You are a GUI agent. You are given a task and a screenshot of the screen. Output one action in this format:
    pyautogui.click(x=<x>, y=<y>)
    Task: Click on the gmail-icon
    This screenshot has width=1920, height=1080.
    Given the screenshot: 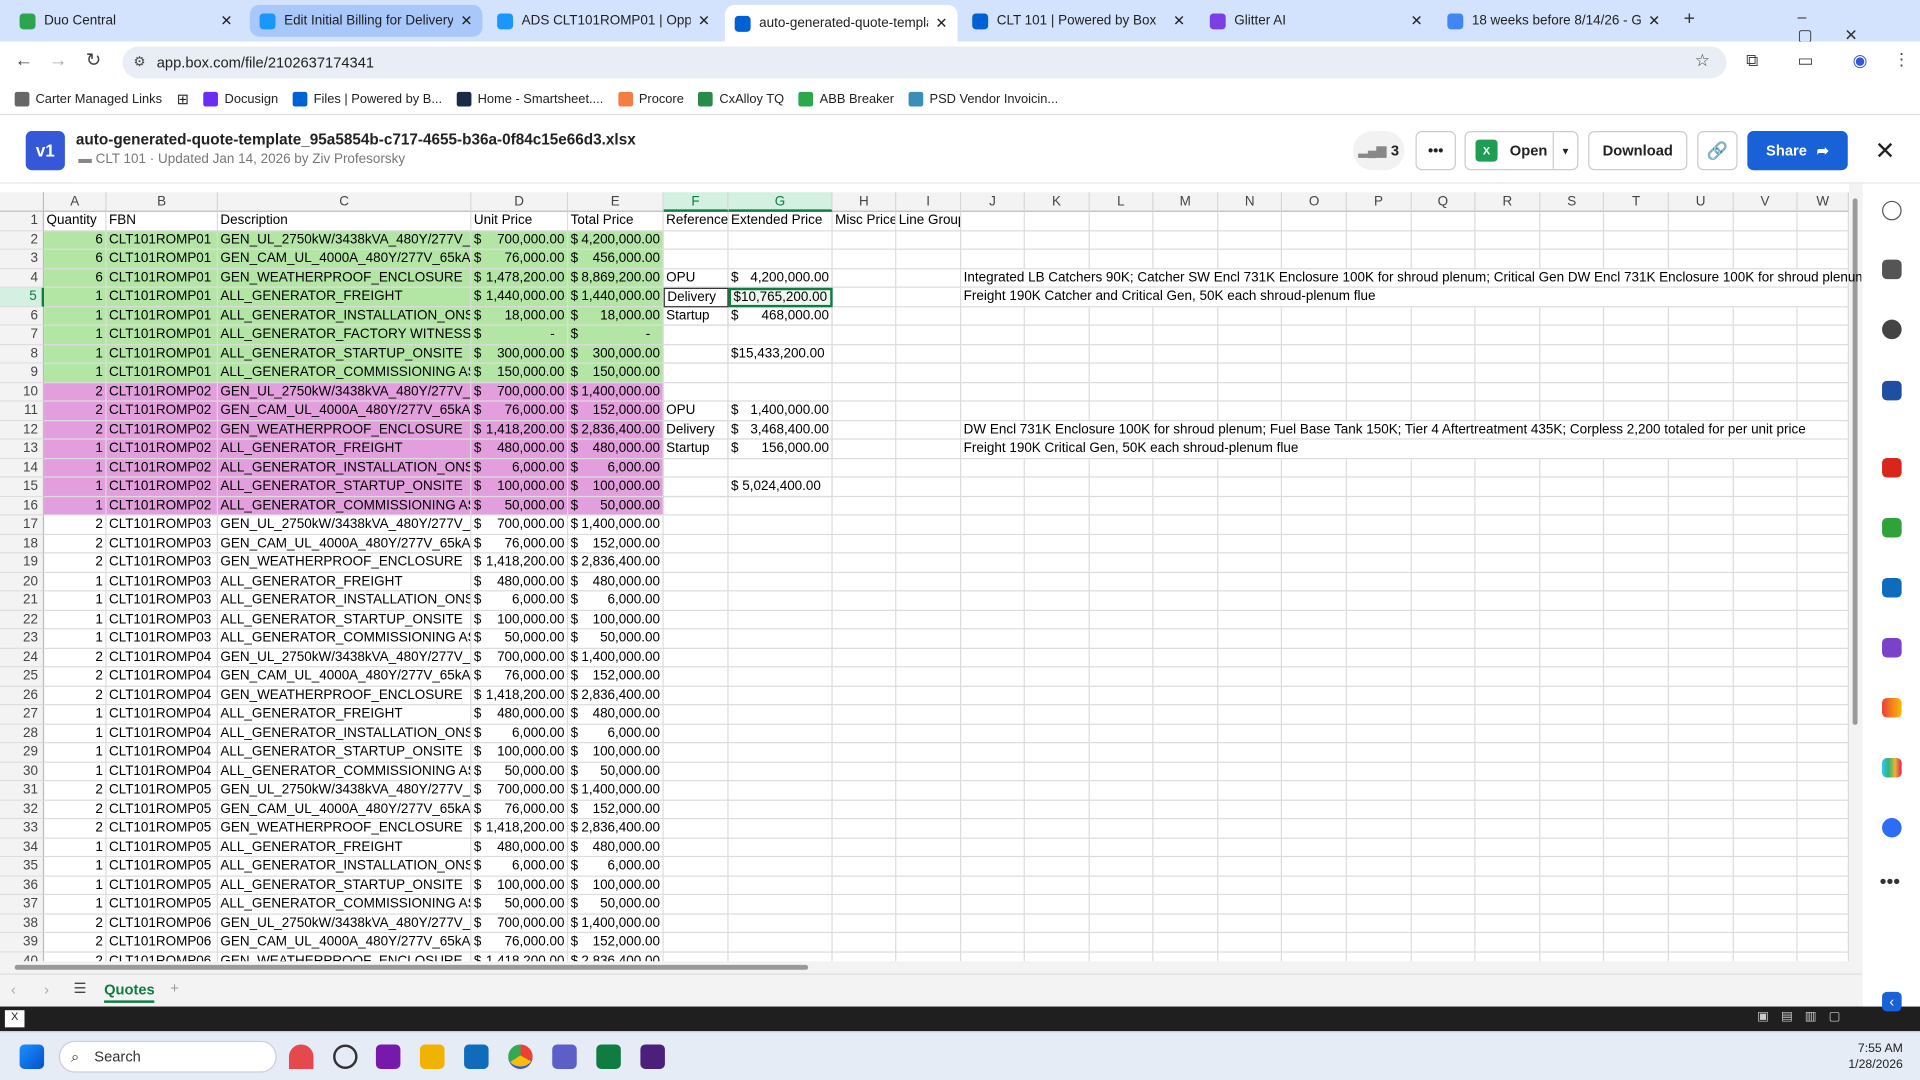 What is the action you would take?
    pyautogui.click(x=1892, y=707)
    